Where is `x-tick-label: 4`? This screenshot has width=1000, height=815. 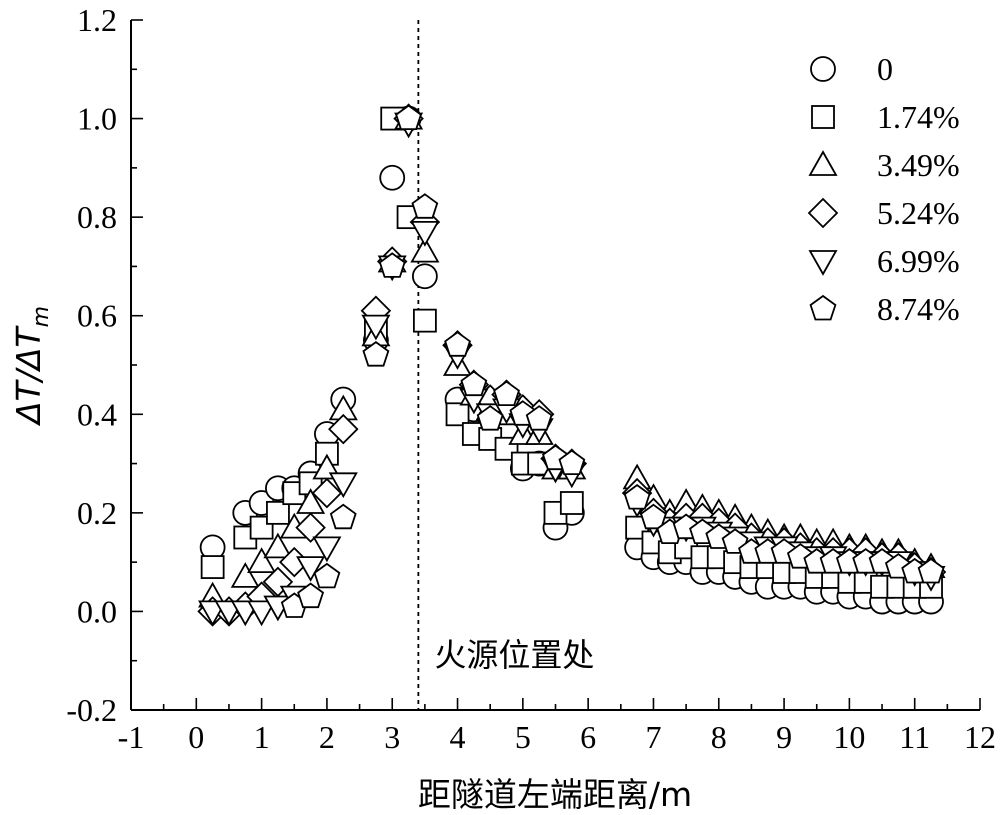
x-tick-label: 4 is located at coordinates (458, 737).